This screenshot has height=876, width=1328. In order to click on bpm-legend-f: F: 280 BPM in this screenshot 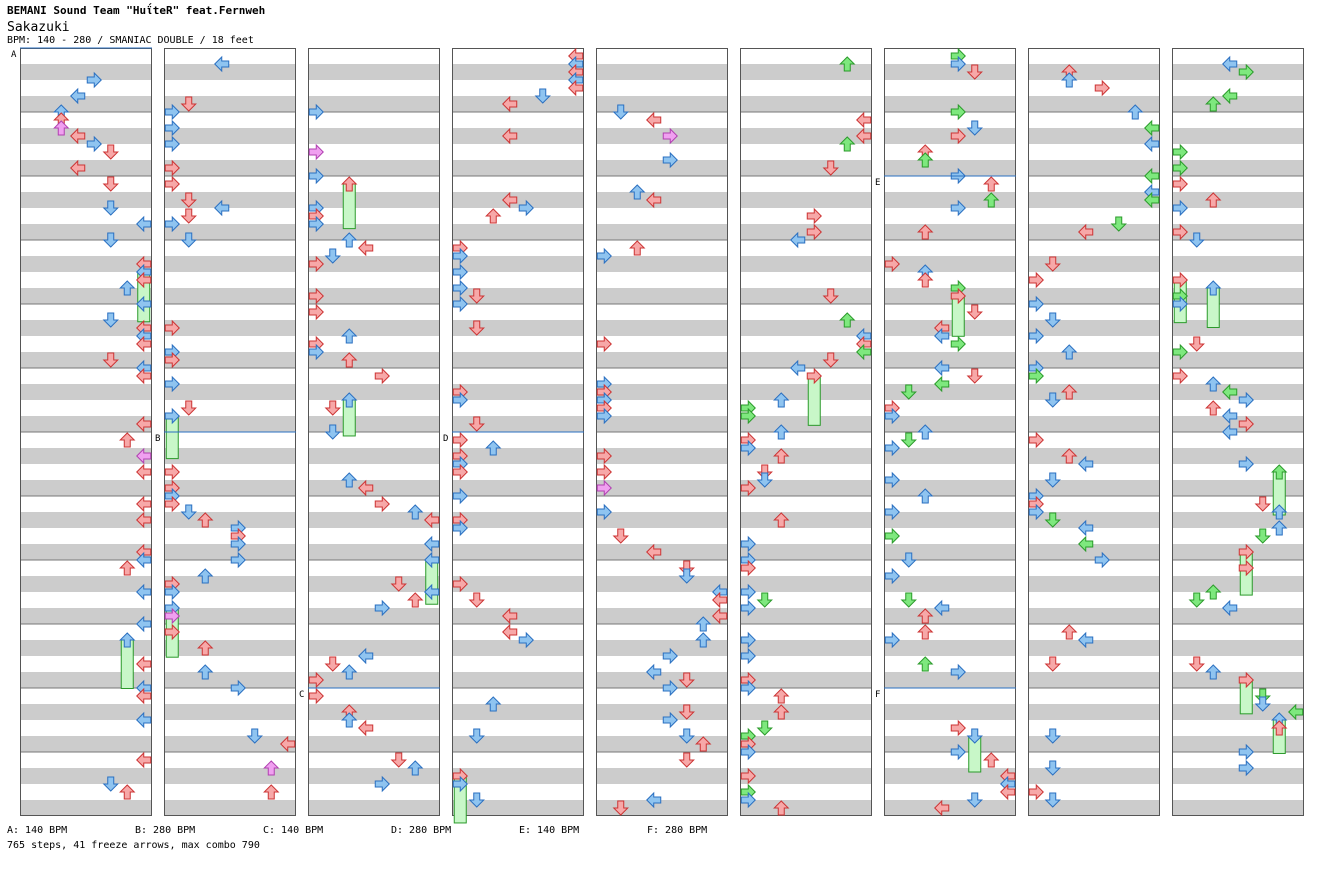, I will do `click(677, 830)`.